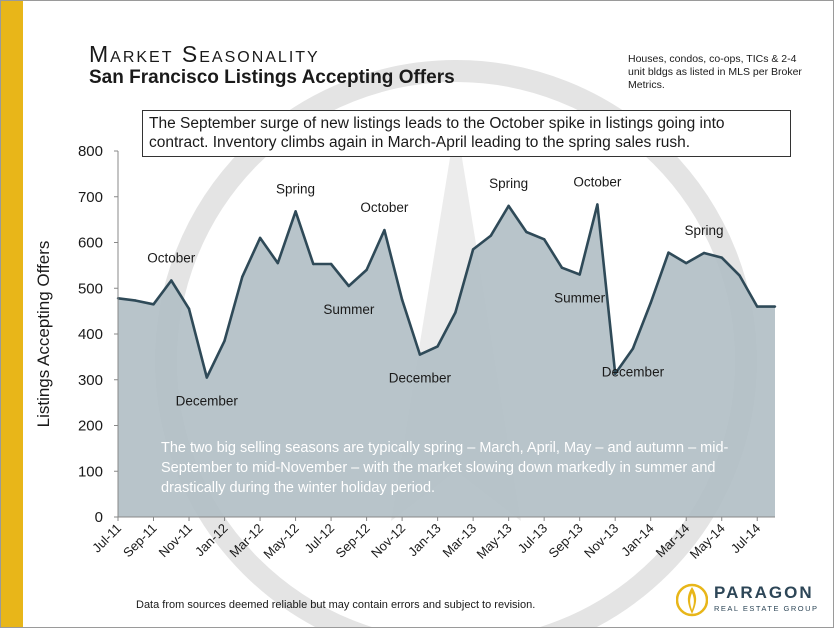  What do you see at coordinates (43, 334) in the screenshot?
I see `y-axis-title: Listings Accepting Offers` at bounding box center [43, 334].